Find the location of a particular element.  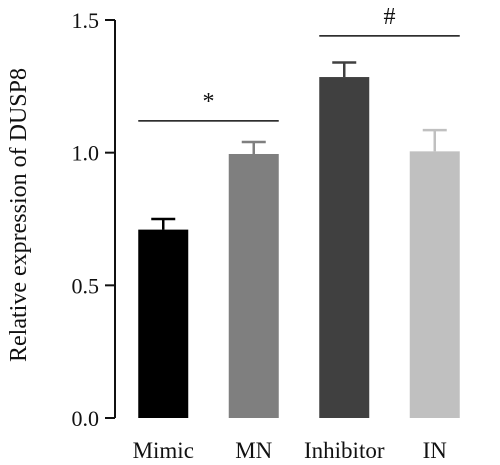

y-tick-label: 1.0 is located at coordinates (86, 153).